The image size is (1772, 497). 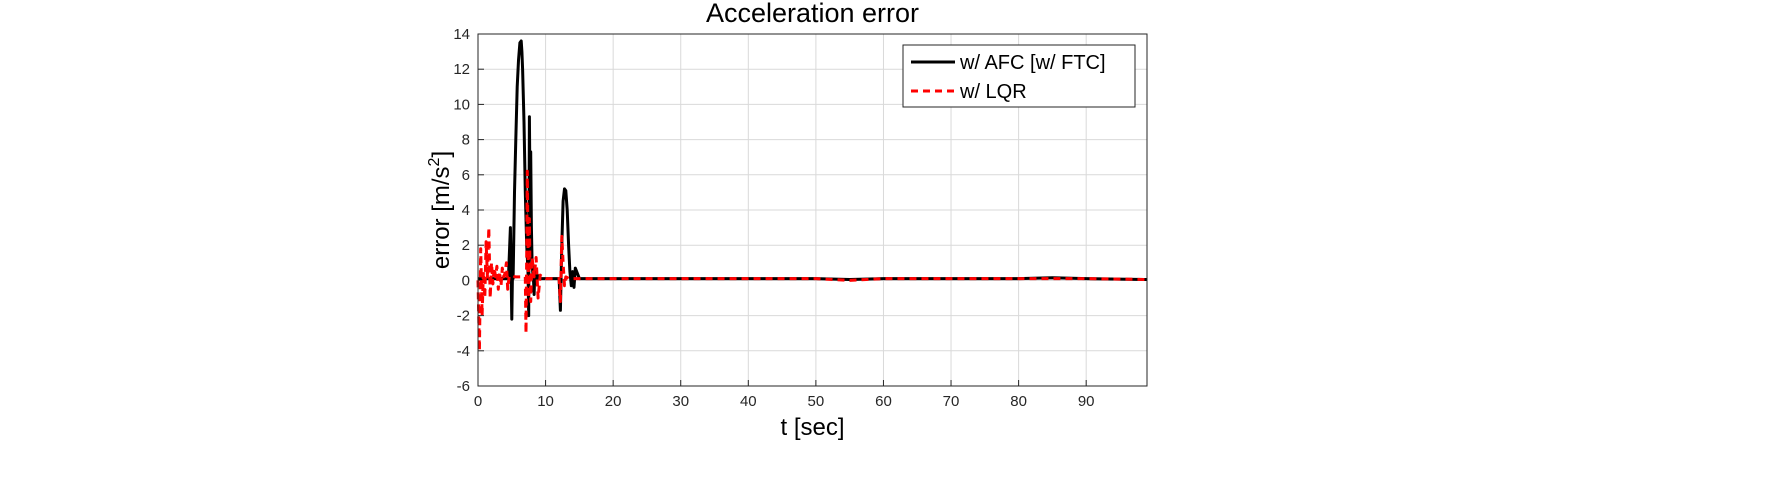 What do you see at coordinates (441, 217) in the screenshot?
I see `y-axis-label-base: error [m/s` at bounding box center [441, 217].